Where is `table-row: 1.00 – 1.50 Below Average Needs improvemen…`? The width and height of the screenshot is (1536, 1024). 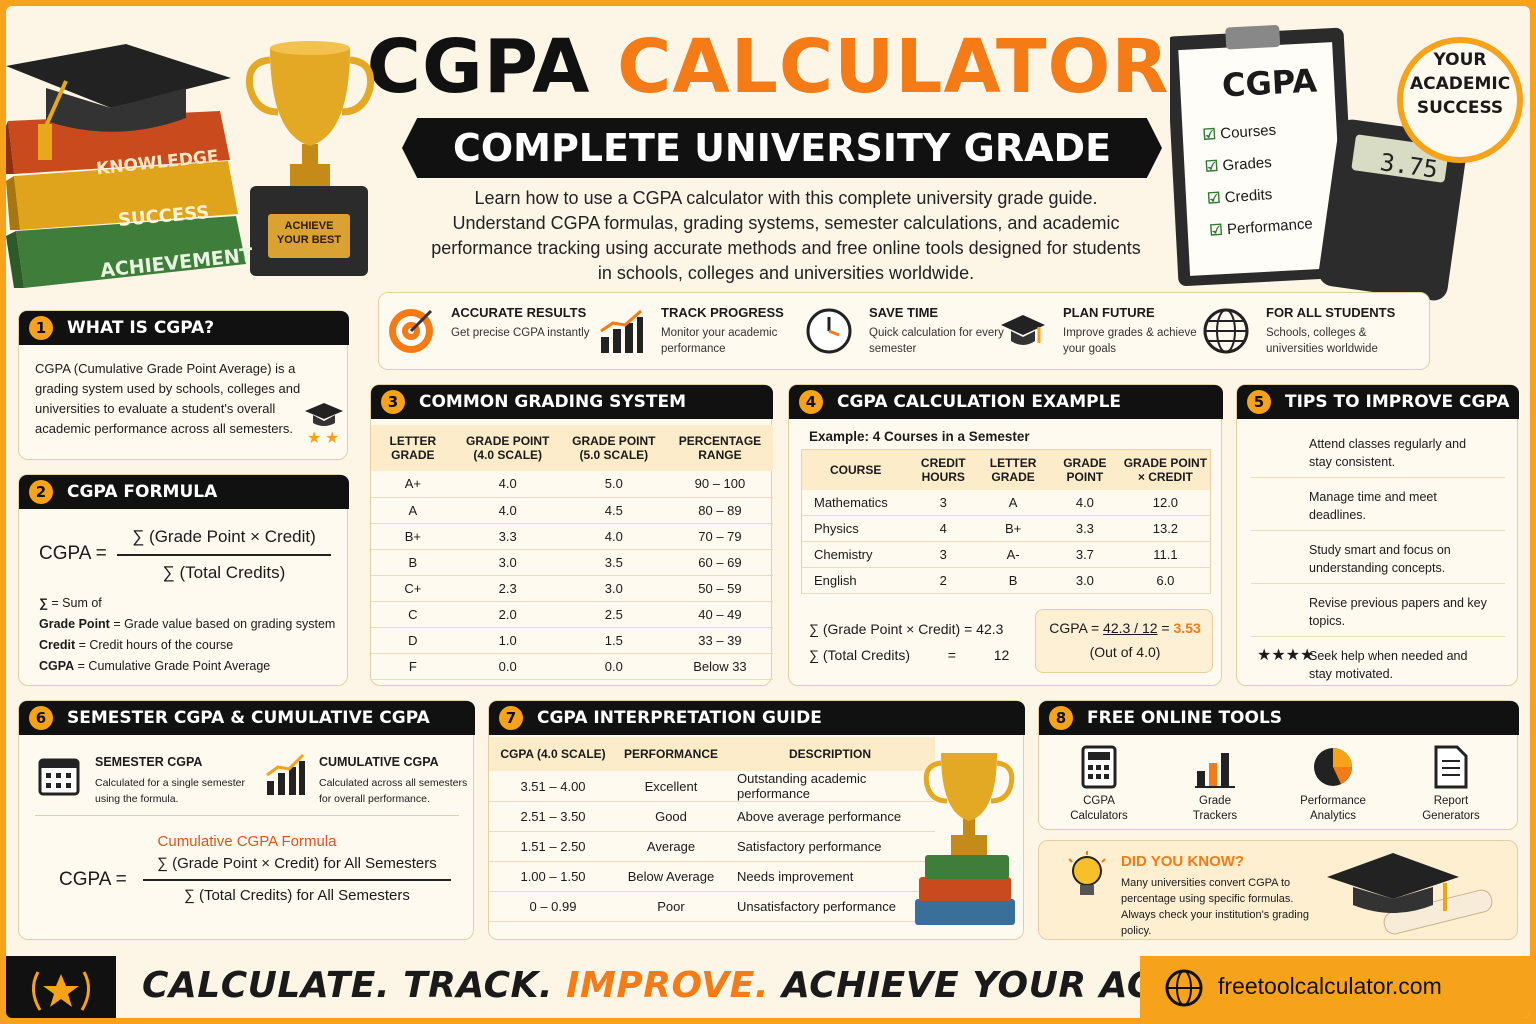
table-row: 1.00 – 1.50 Below Average Needs improvemen… is located at coordinates (712, 876).